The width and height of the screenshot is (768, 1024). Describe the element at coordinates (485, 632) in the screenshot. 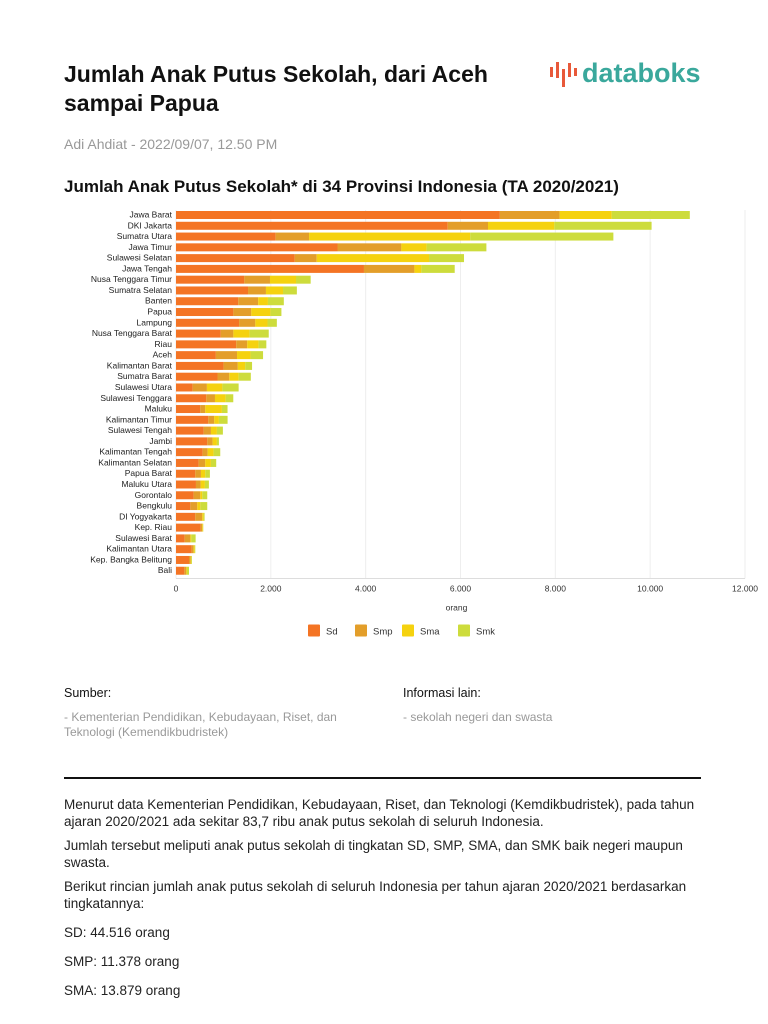

I see `legend-label: Smk` at that location.